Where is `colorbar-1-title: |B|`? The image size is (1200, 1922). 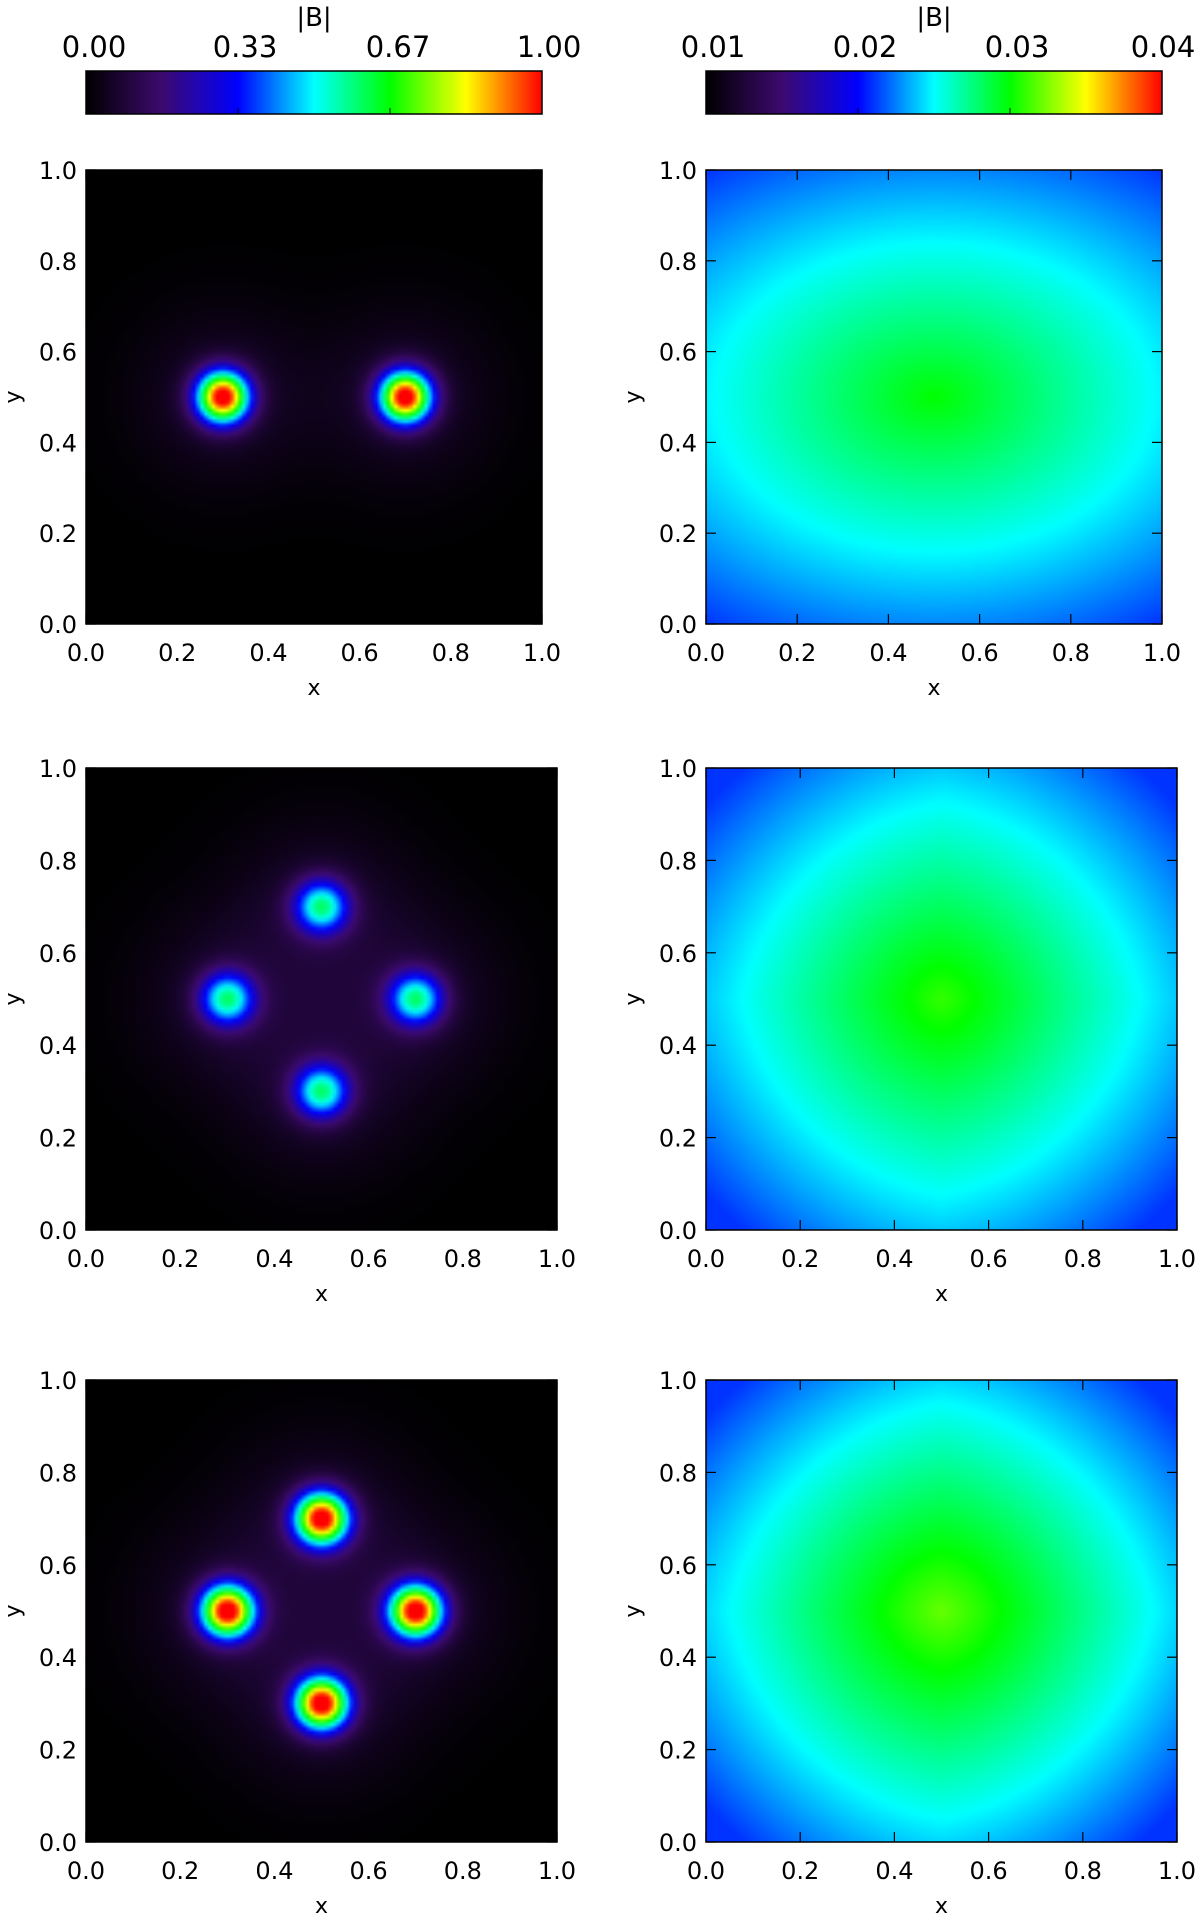
colorbar-1-title: |B| is located at coordinates (313, 18).